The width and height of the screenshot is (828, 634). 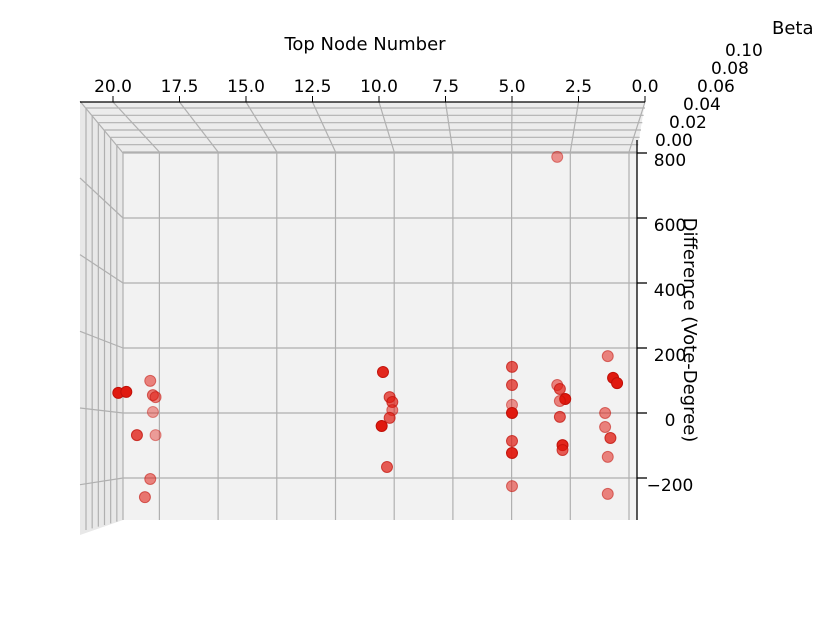 What do you see at coordinates (511, 87) in the screenshot?
I see `x-tick-label: 5.0` at bounding box center [511, 87].